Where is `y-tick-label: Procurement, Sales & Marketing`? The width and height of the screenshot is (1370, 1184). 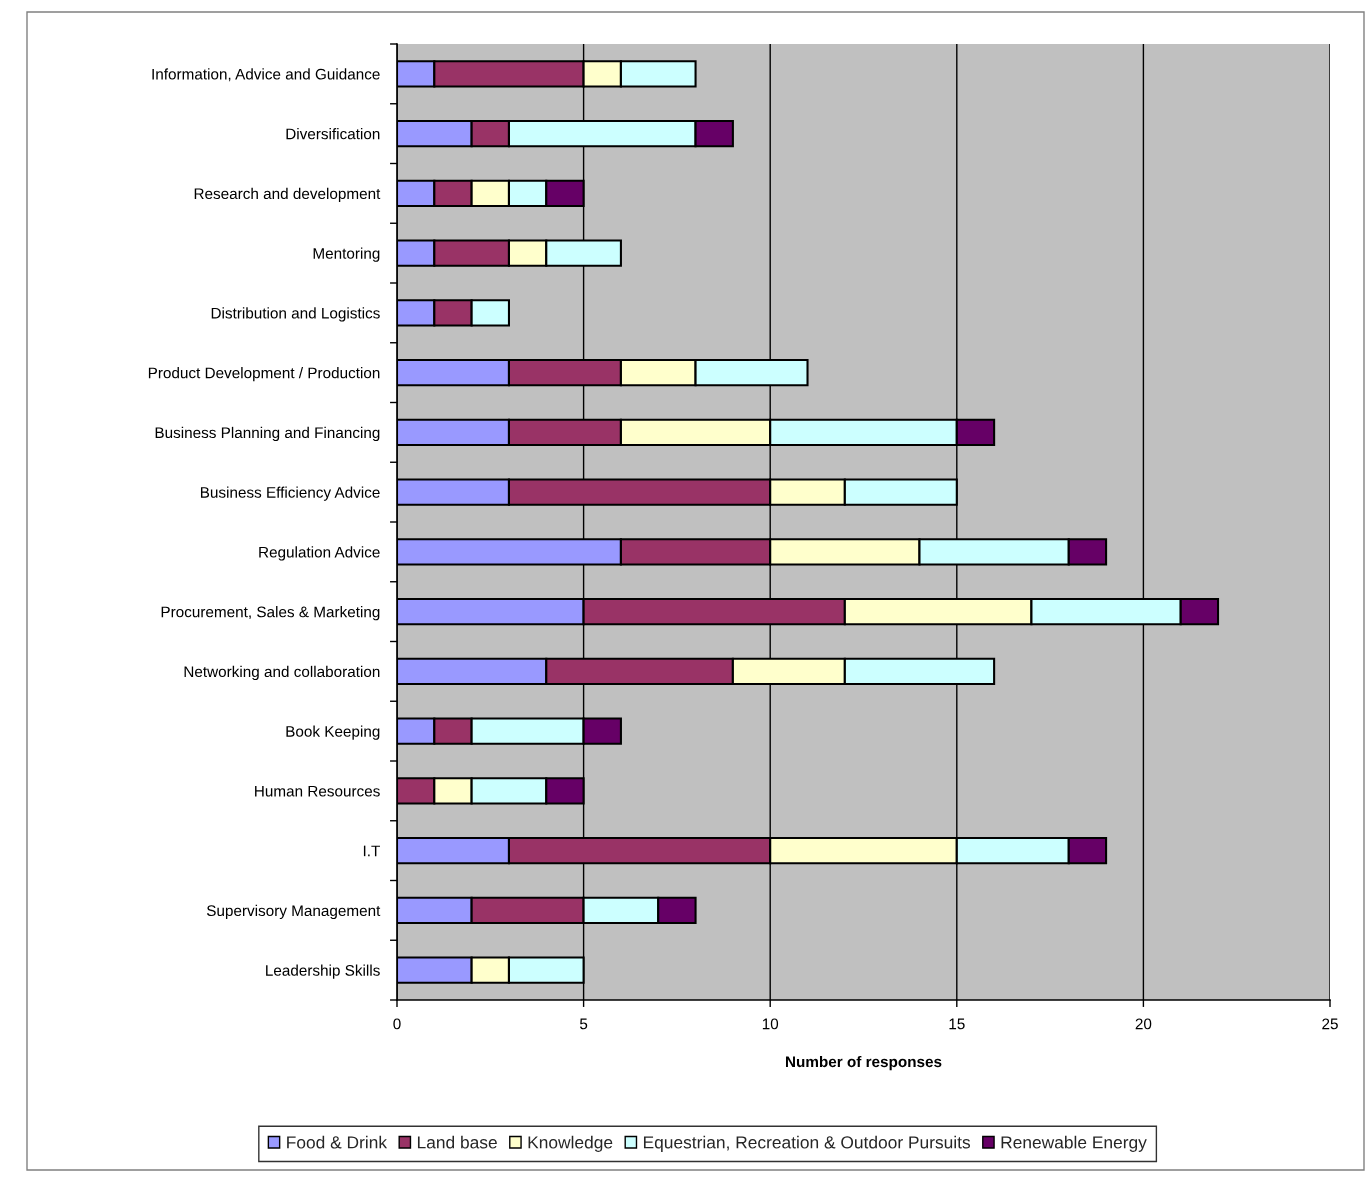 y-tick-label: Procurement, Sales & Marketing is located at coordinates (270, 613).